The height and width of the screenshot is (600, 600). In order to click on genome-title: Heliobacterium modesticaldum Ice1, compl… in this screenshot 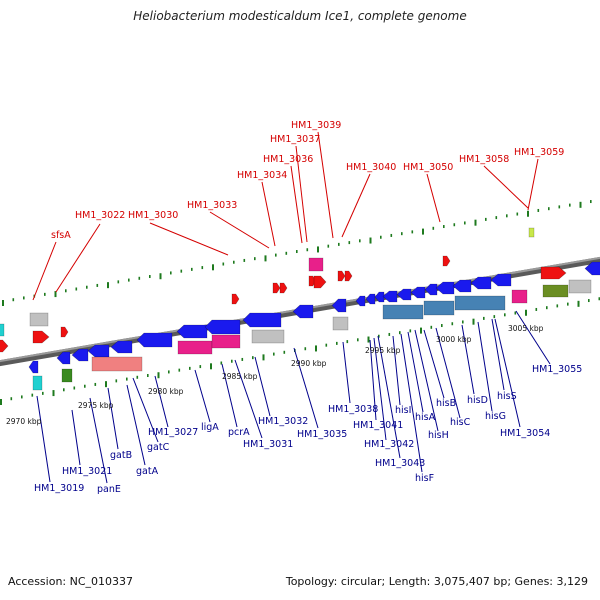, I will do `click(300, 16)`.